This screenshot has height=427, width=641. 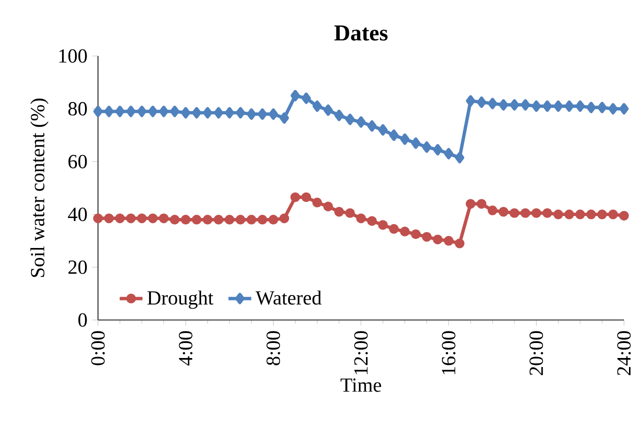 What do you see at coordinates (77, 215) in the screenshot?
I see `y-tick-label: 40` at bounding box center [77, 215].